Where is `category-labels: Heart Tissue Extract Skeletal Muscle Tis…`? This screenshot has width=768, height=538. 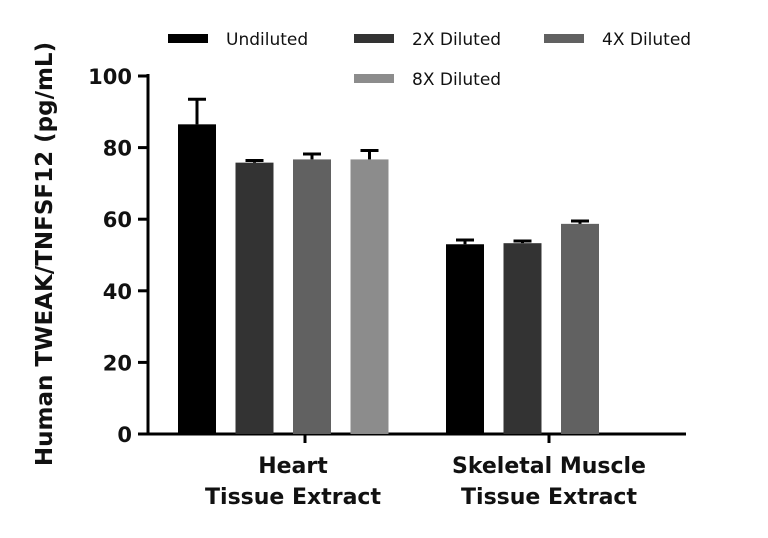 category-labels: Heart Tissue Extract Skeletal Muscle Tis… is located at coordinates (425, 482).